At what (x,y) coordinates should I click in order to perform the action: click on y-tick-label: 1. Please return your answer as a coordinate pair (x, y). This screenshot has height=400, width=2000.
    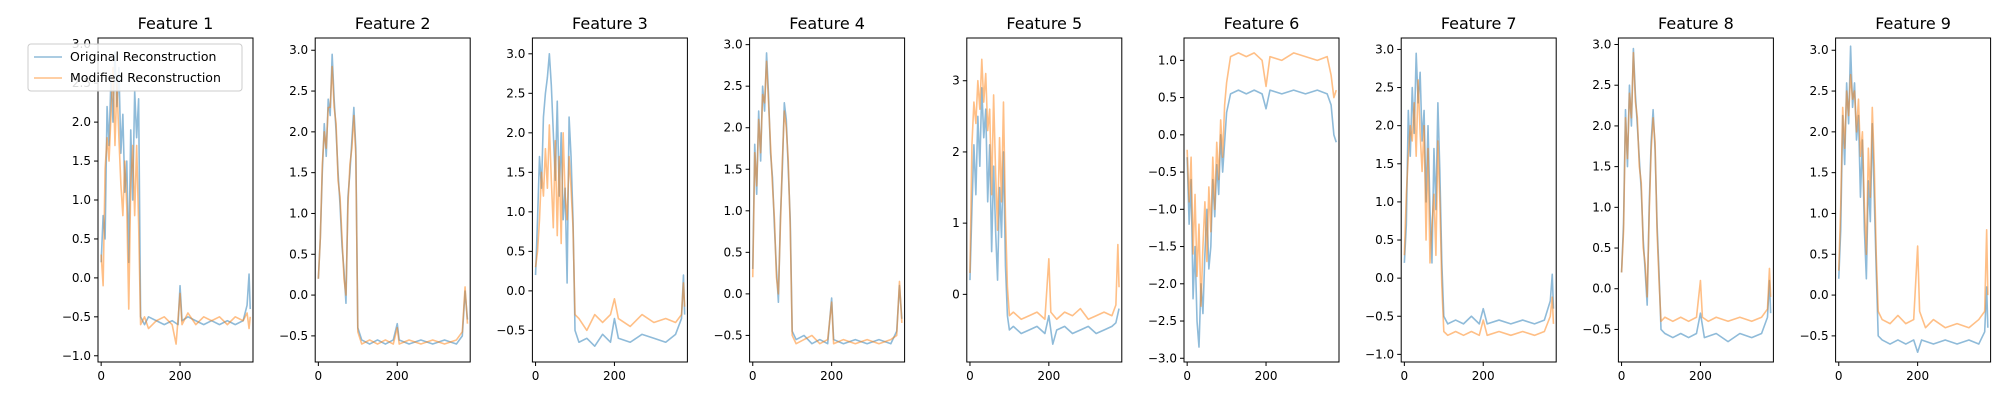
    Looking at the image, I should click on (956, 223).